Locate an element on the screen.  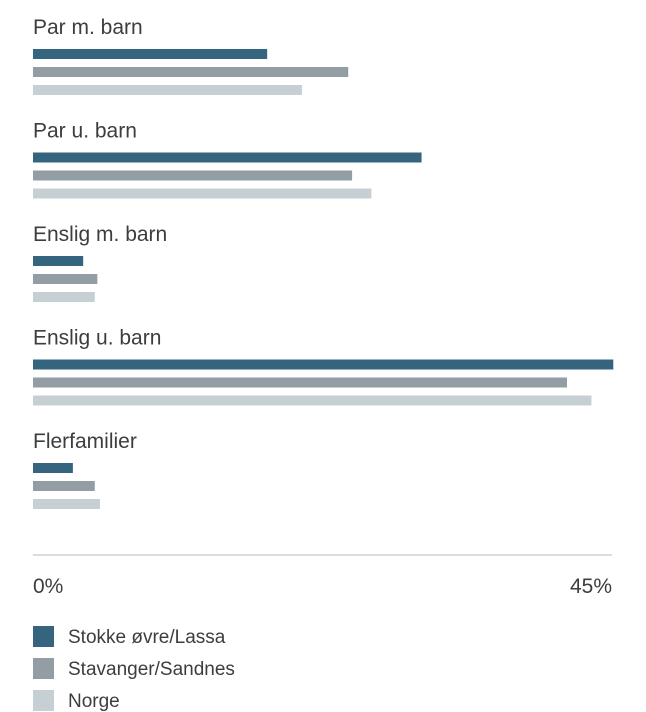
legend-label: Norge is located at coordinates (94, 701).